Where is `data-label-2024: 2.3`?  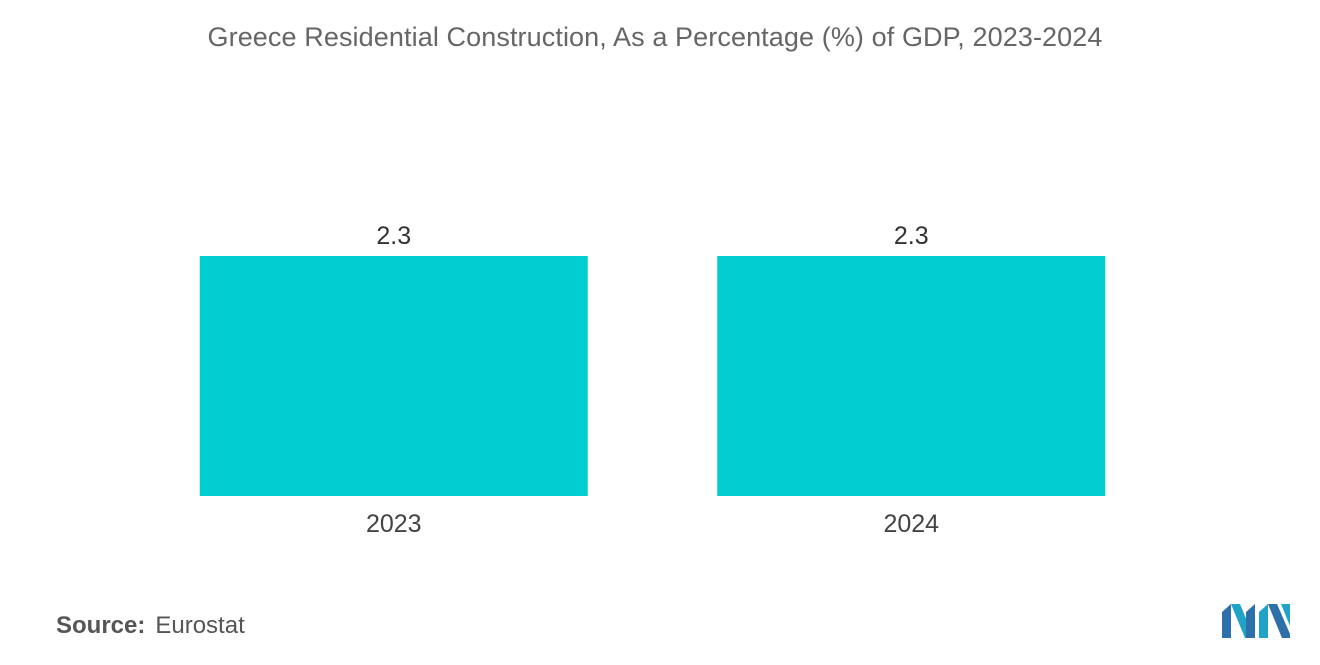
data-label-2024: 2.3 is located at coordinates (911, 236).